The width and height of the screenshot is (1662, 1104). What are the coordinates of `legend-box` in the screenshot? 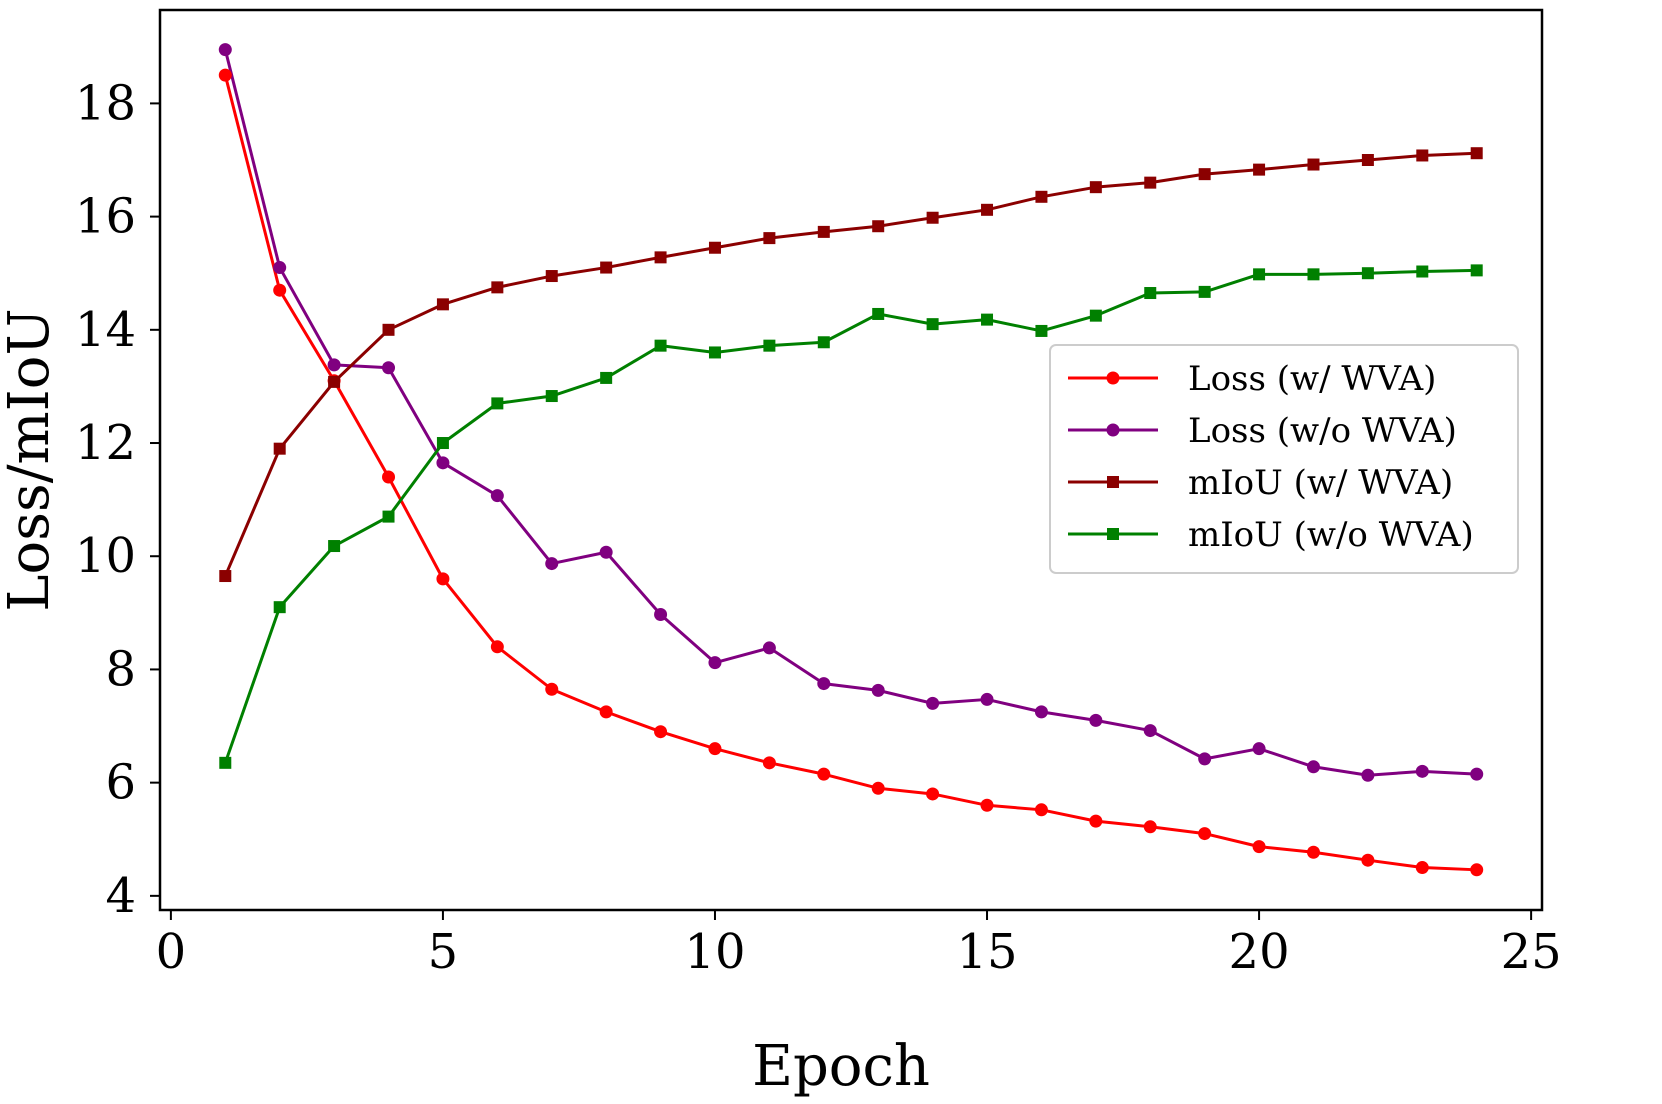 It's located at (1284, 459).